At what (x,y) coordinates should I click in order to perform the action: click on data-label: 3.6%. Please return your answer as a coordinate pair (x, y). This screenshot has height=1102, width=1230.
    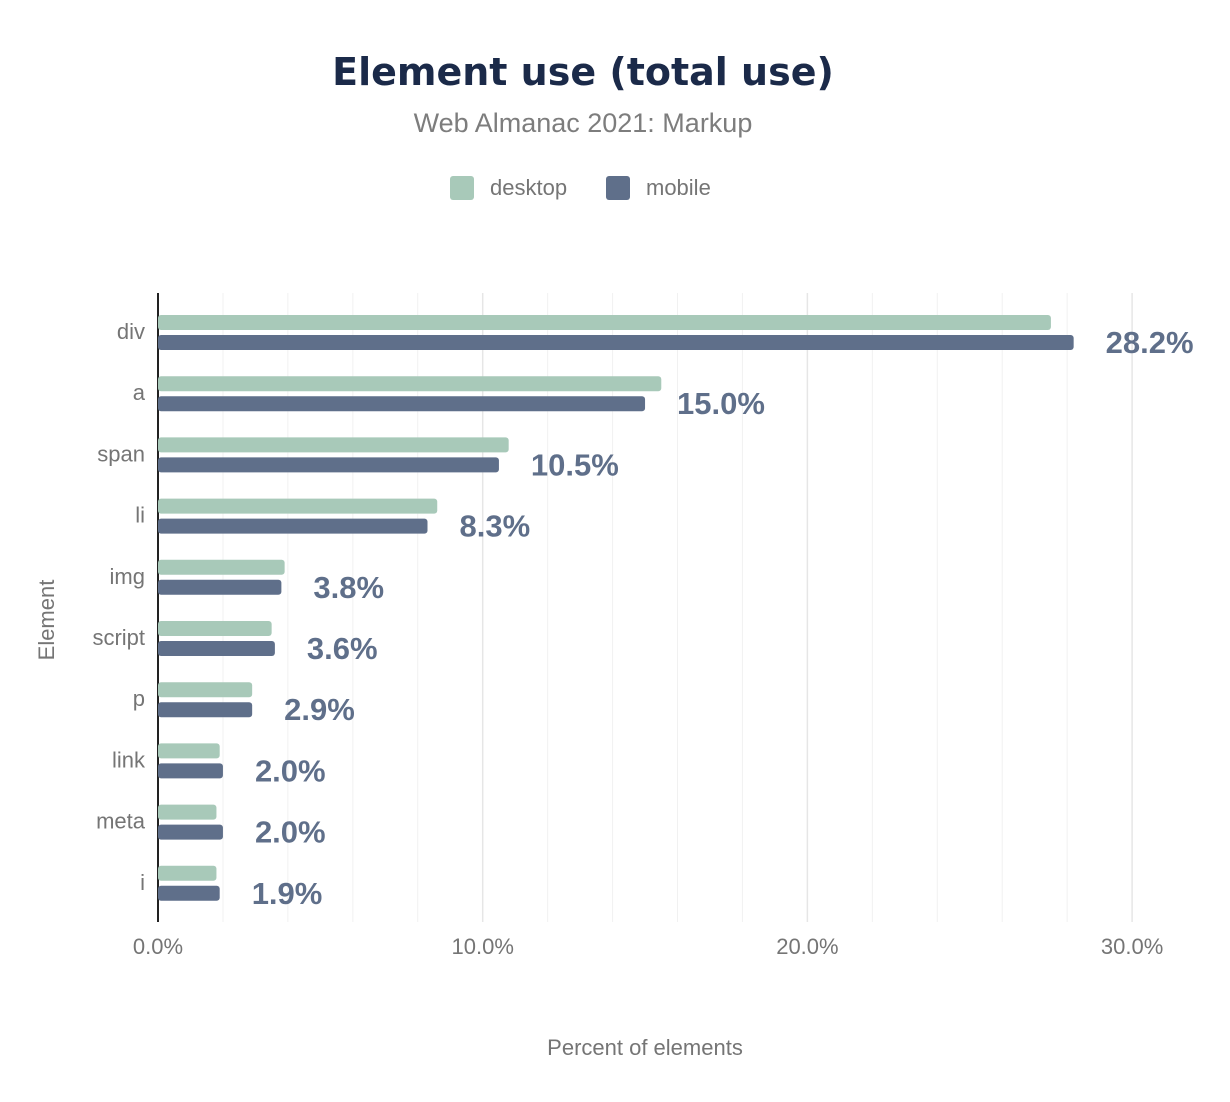
    Looking at the image, I should click on (342, 648).